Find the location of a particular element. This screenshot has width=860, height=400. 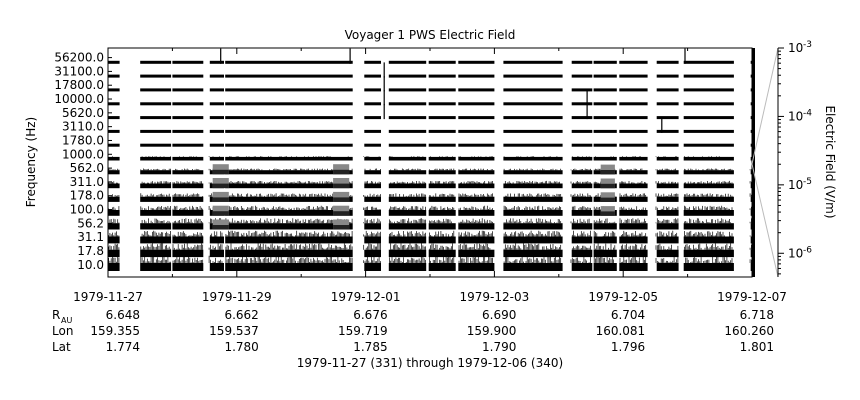

ephemeris-value: 160.081 is located at coordinates (621, 331).